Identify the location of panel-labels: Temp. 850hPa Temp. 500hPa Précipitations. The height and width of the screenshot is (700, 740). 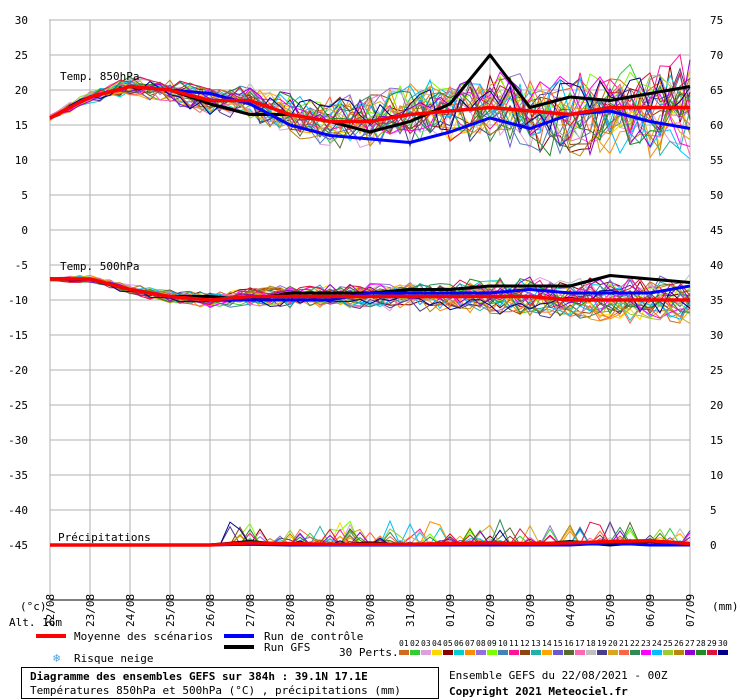
(104, 307).